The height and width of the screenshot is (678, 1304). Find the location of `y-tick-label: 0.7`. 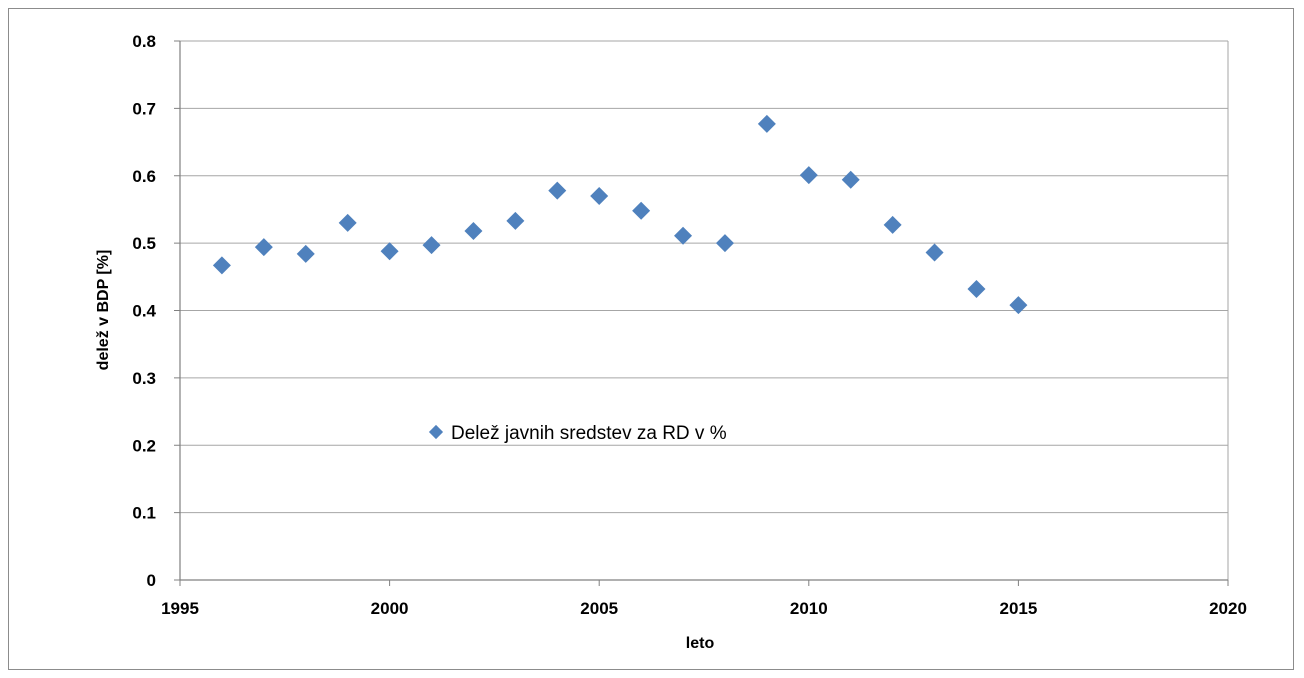

y-tick-label: 0.7 is located at coordinates (144, 108).